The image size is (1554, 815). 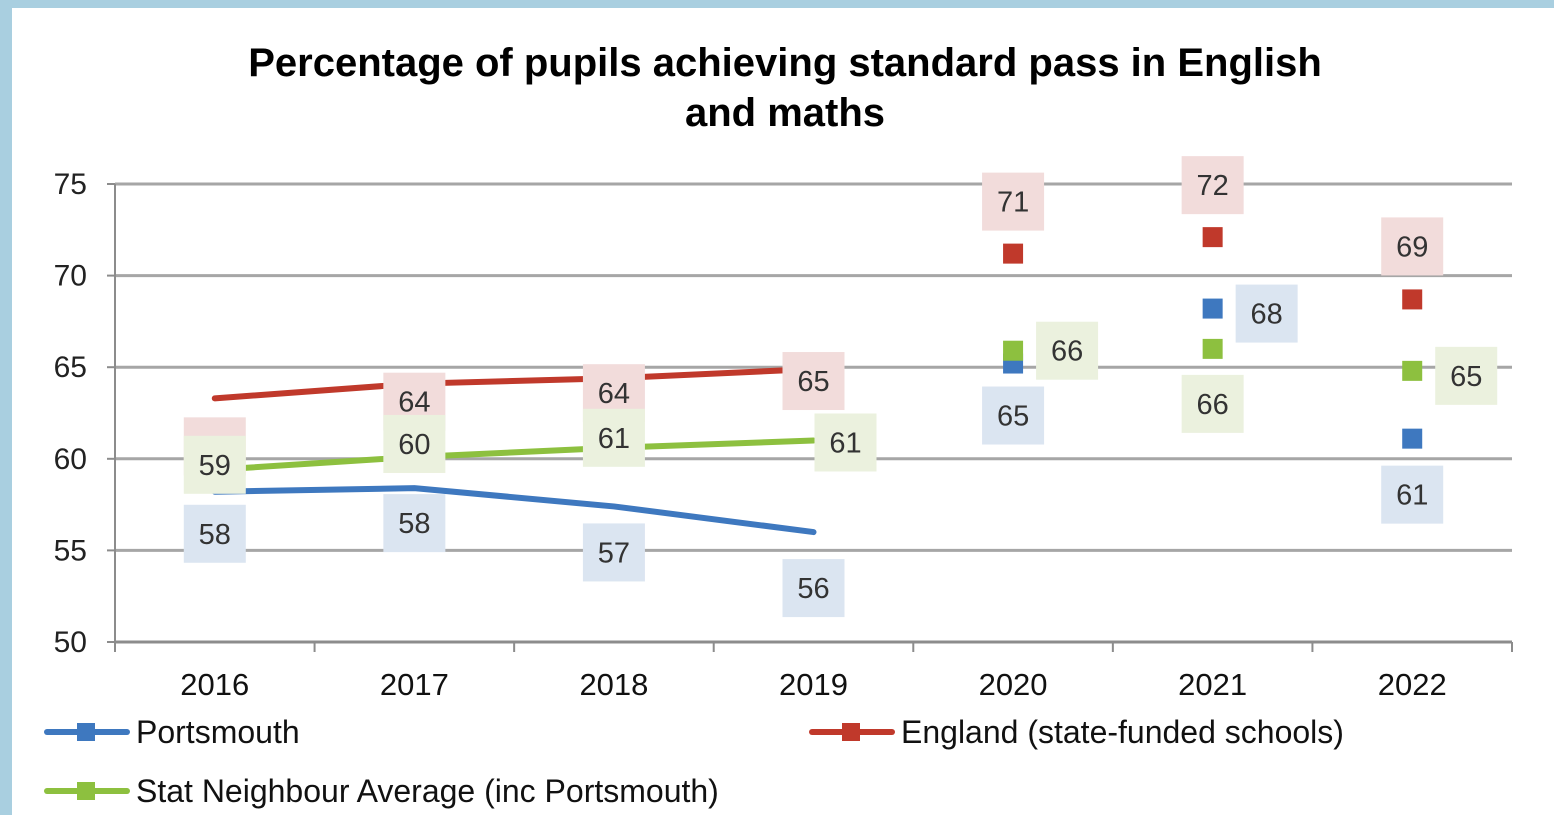 I want to click on data-label-bg-portsmouth-2022, so click(x=1412, y=494).